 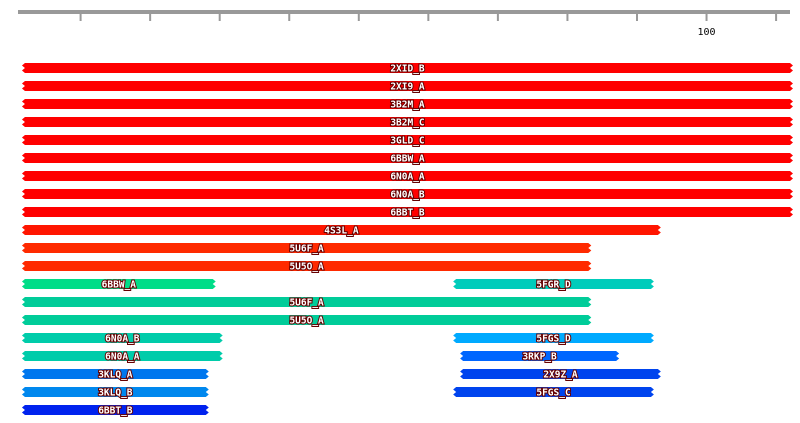 I want to click on bar-label: 5FGR_D, so click(x=553, y=285).